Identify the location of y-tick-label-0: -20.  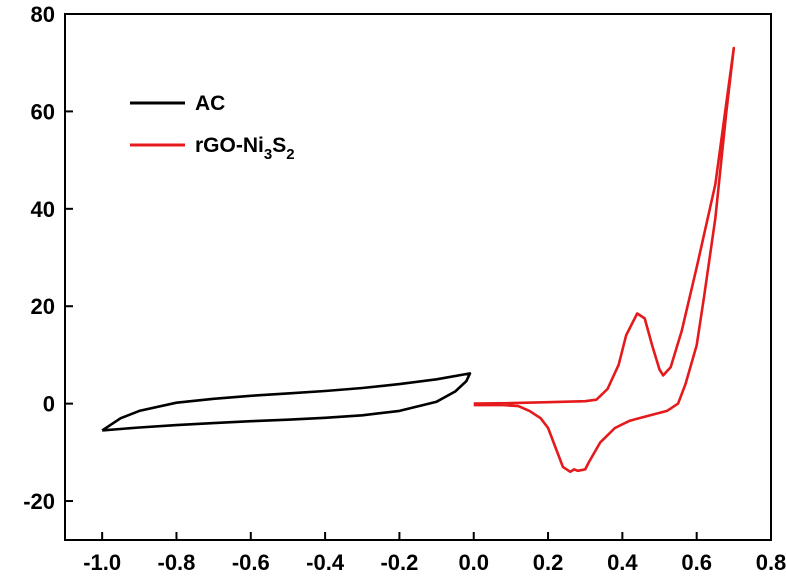
(39, 501).